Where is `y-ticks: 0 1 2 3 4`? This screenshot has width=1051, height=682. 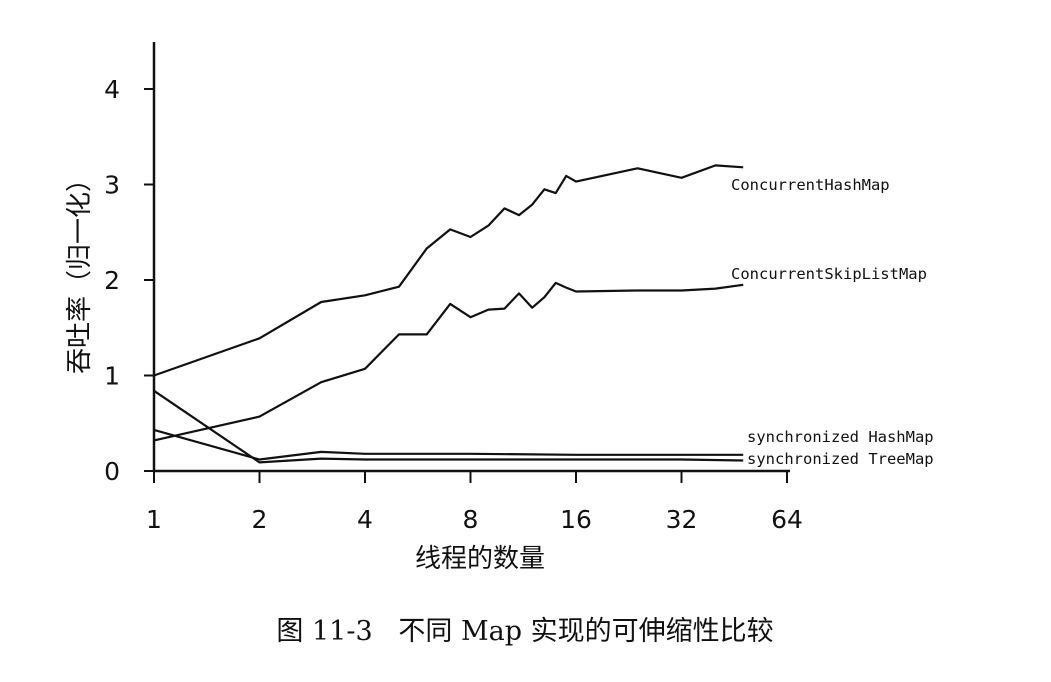 y-ticks: 0 1 2 3 4 is located at coordinates (129, 280).